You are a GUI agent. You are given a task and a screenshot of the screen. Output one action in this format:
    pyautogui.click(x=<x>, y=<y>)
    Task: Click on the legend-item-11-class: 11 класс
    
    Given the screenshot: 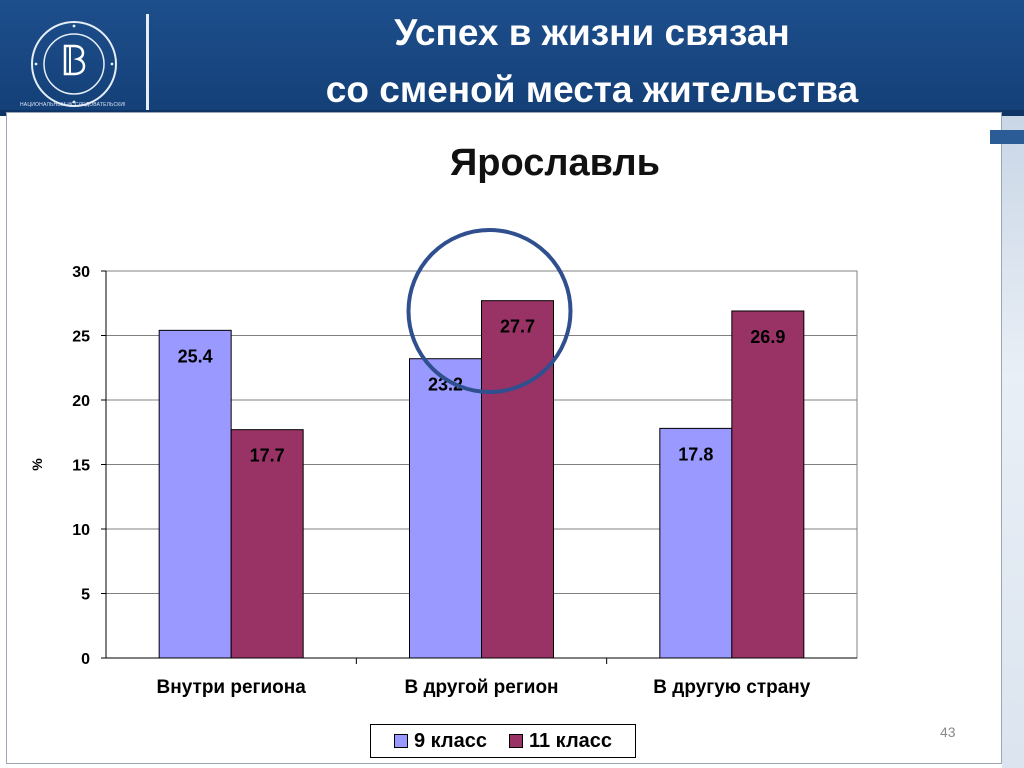 What is the action you would take?
    pyautogui.click(x=560, y=741)
    